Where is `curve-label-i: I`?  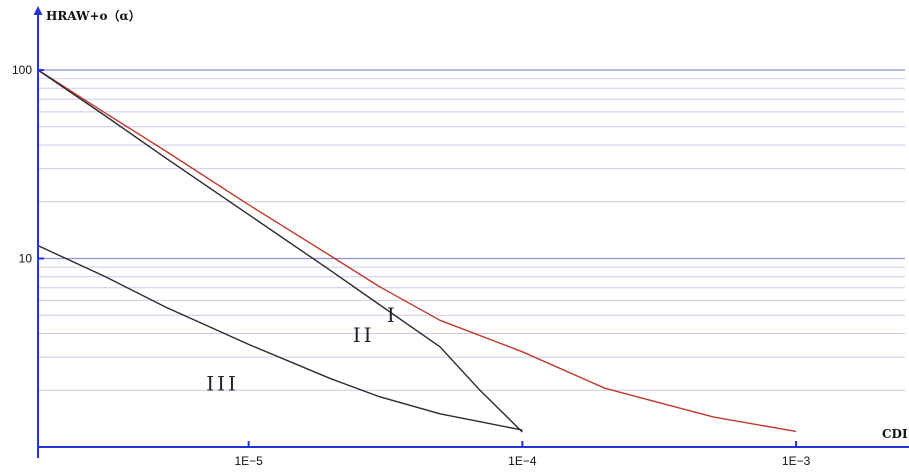 curve-label-i: I is located at coordinates (392, 315).